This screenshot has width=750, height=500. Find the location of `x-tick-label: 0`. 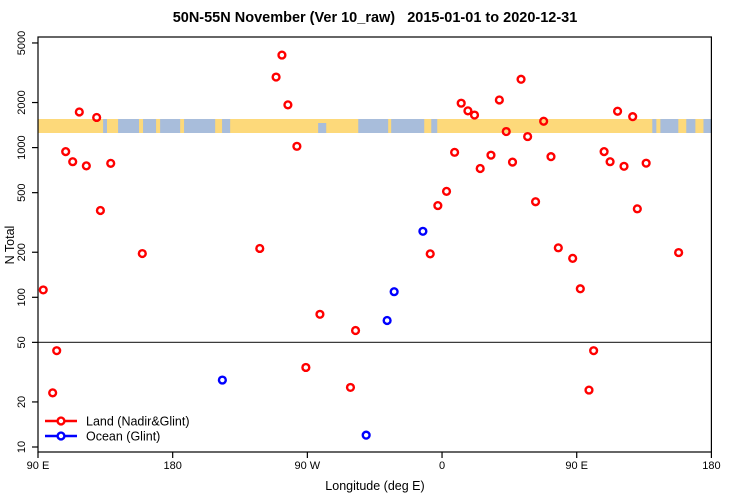

x-tick-label: 0 is located at coordinates (442, 466).